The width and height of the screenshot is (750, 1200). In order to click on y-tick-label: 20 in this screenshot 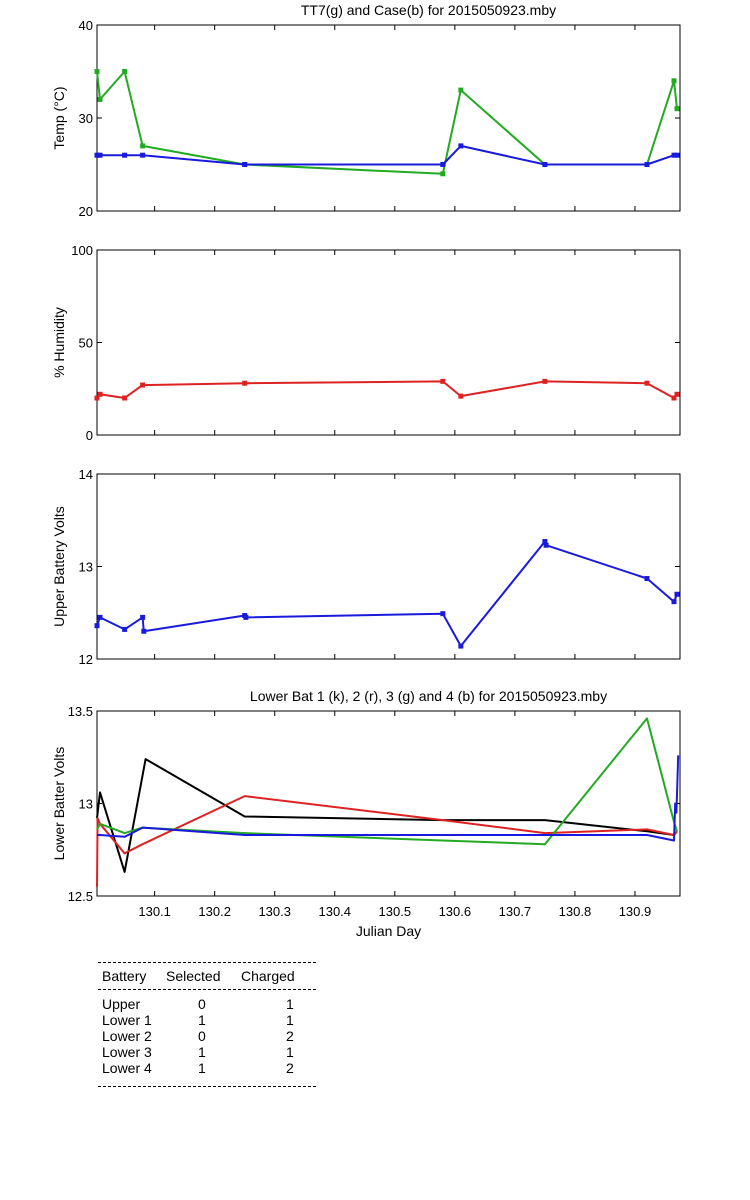, I will do `click(86, 211)`.